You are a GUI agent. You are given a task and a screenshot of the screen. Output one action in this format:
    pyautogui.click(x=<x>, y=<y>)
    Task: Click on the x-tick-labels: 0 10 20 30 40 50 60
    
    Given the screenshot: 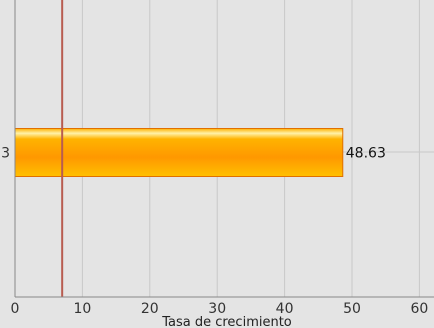 What is the action you would take?
    pyautogui.click(x=220, y=309)
    